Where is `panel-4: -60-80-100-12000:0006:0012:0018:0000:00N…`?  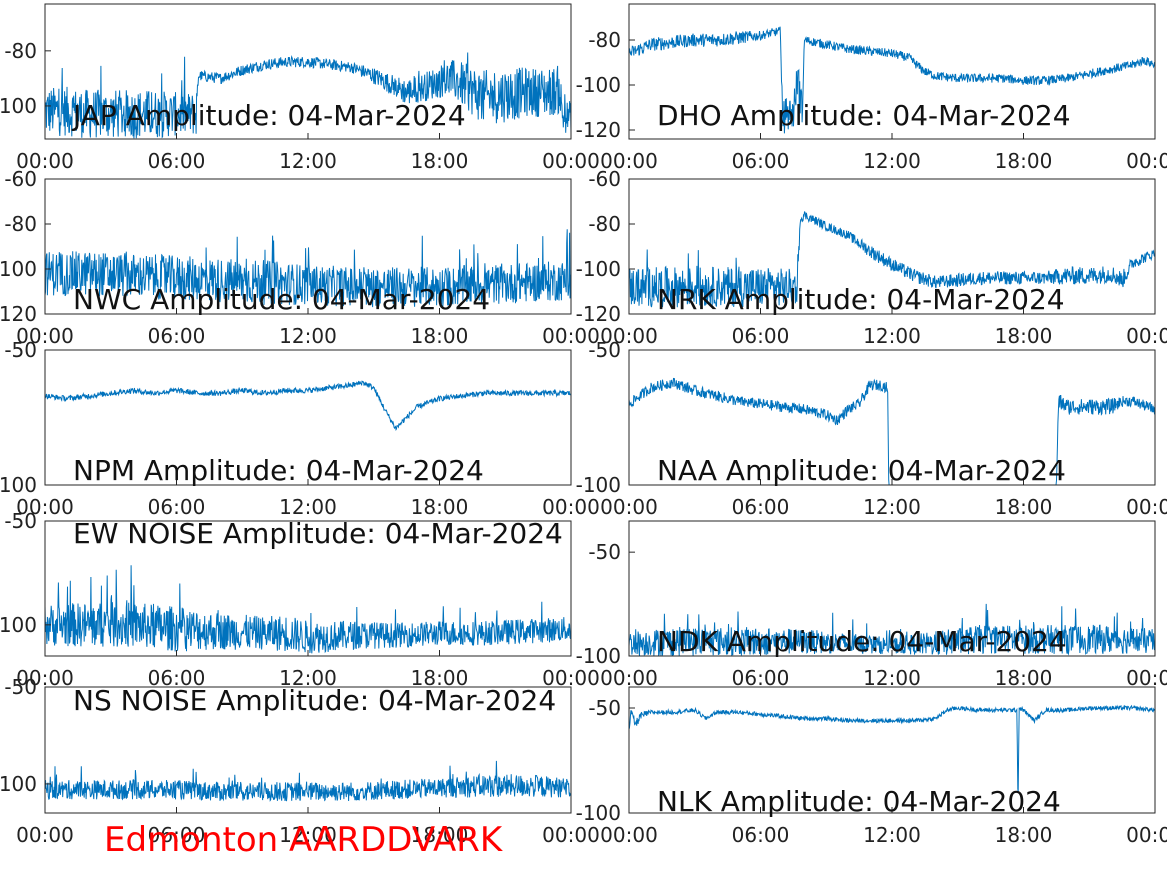 panel-4: -60-80-100-12000:0006:0012:0018:0000:00N… is located at coordinates (871, 257).